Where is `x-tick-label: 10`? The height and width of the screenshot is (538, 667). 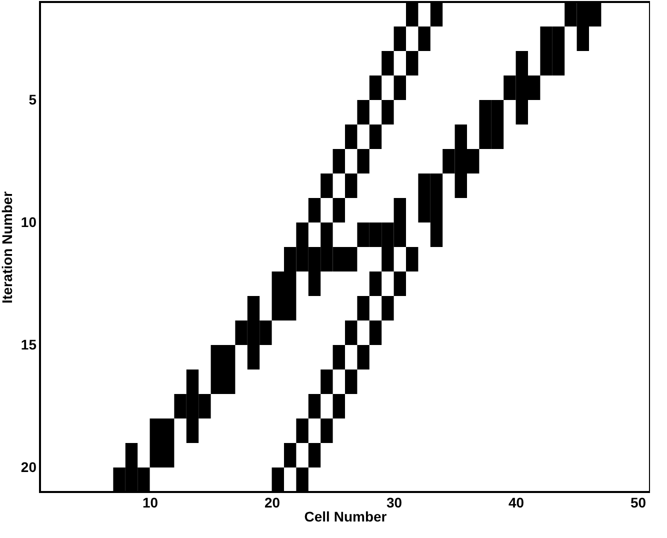
x-tick-label: 10 is located at coordinates (150, 502).